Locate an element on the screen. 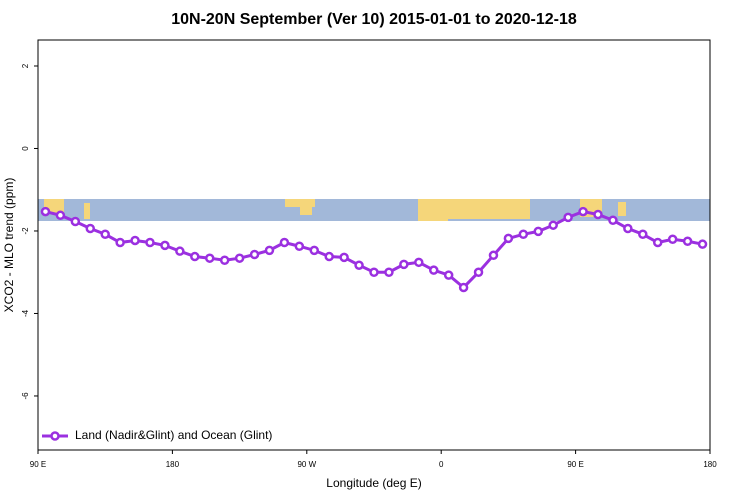 The width and height of the screenshot is (750, 500). y-tick-label: 0 is located at coordinates (25, 148).